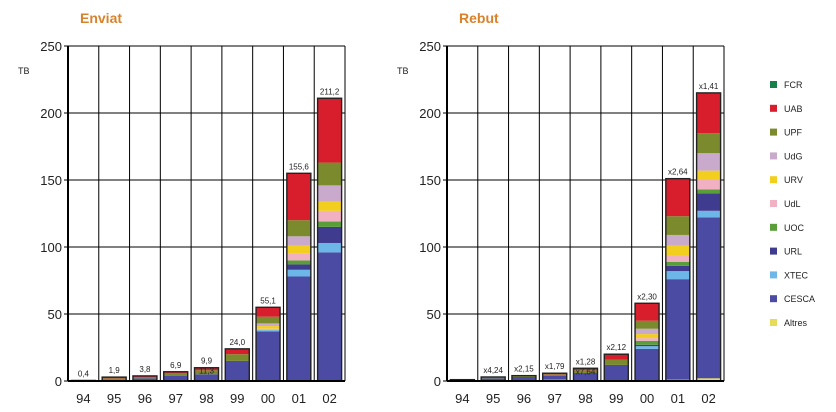 This screenshot has width=836, height=412. I want to click on data-label: x1,28, so click(586, 361).